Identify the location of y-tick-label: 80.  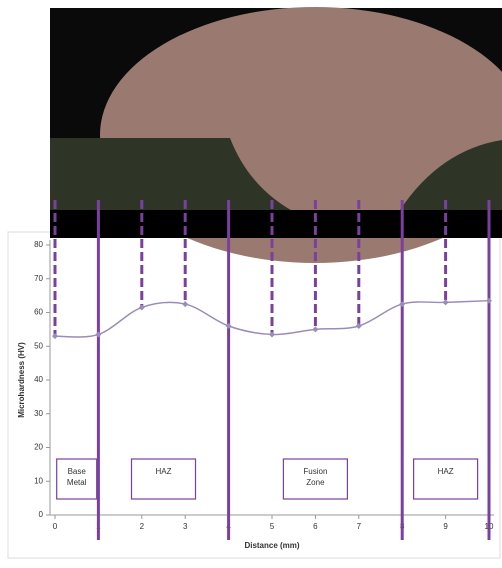
(38, 244).